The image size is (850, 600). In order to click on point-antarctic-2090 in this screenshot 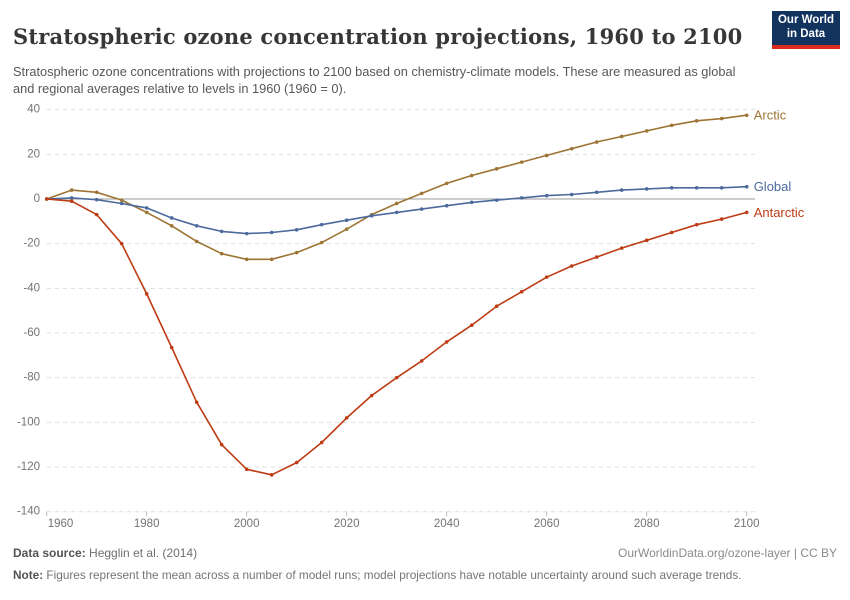, I will do `click(696, 224)`.